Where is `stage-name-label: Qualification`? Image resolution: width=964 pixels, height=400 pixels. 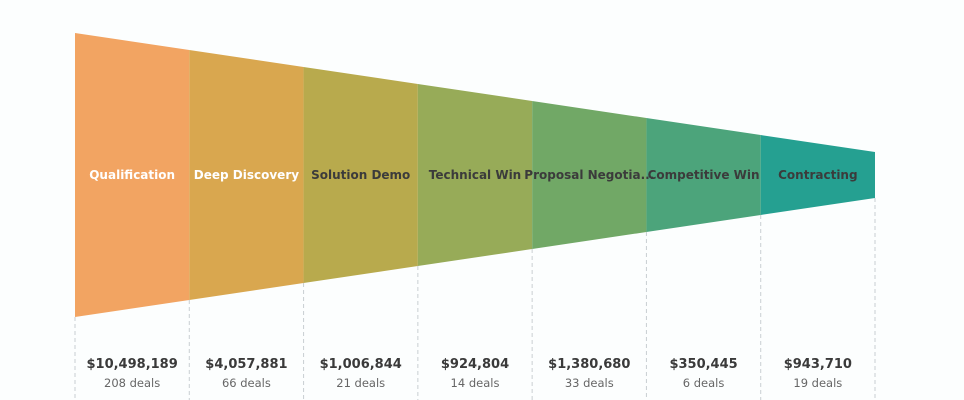
stage-name-label: Qualification is located at coordinates (132, 175).